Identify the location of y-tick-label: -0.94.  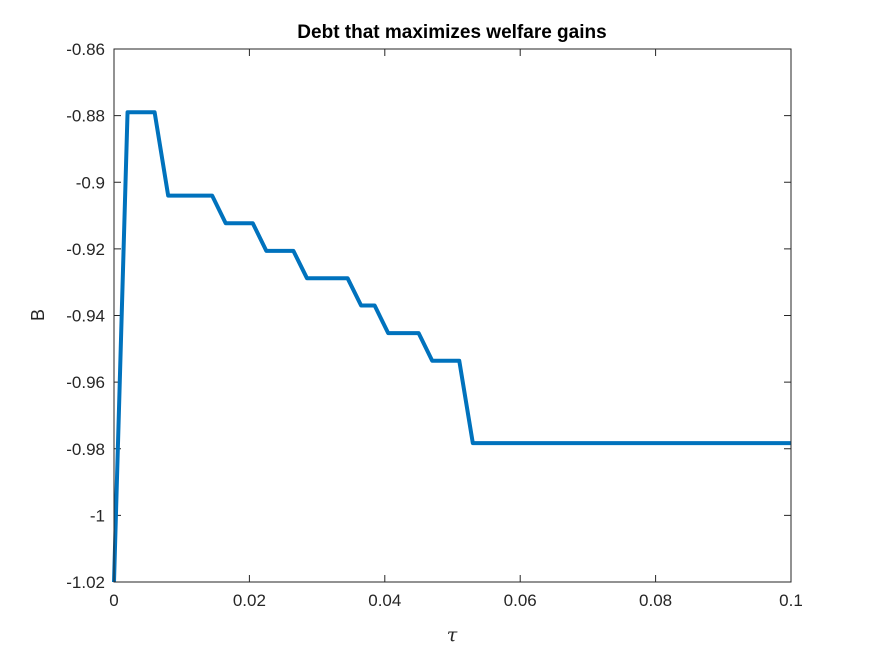
(85, 316).